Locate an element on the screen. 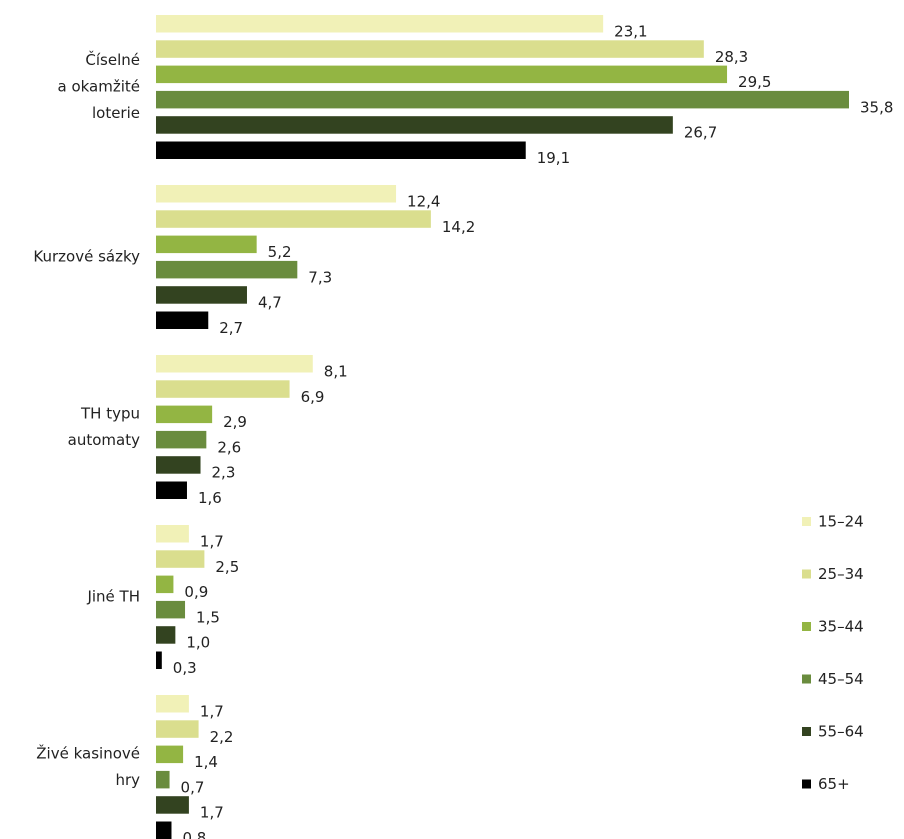 The height and width of the screenshot is (839, 904). value-label: 1,4 is located at coordinates (206, 762).